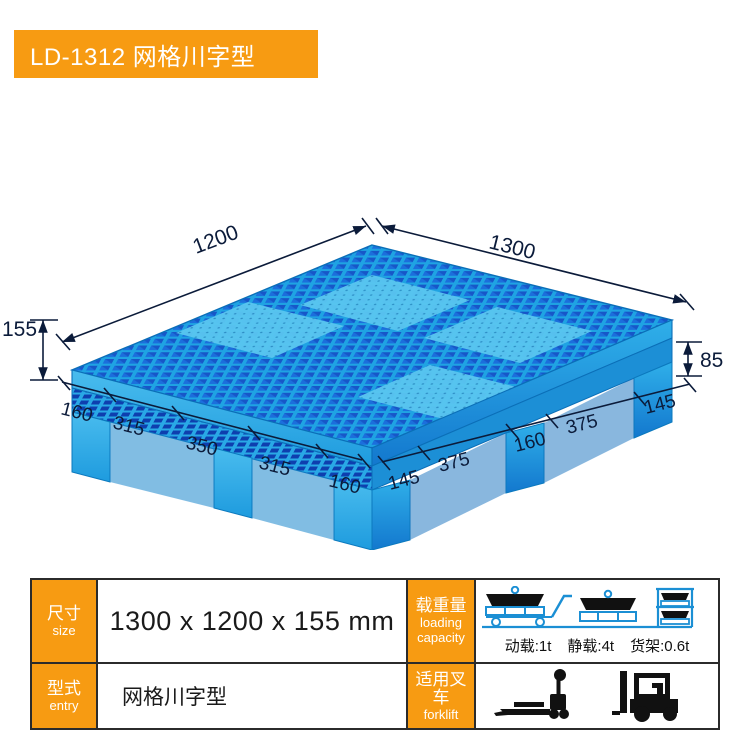  I want to click on label-size: 尺寸 size, so click(65, 621).